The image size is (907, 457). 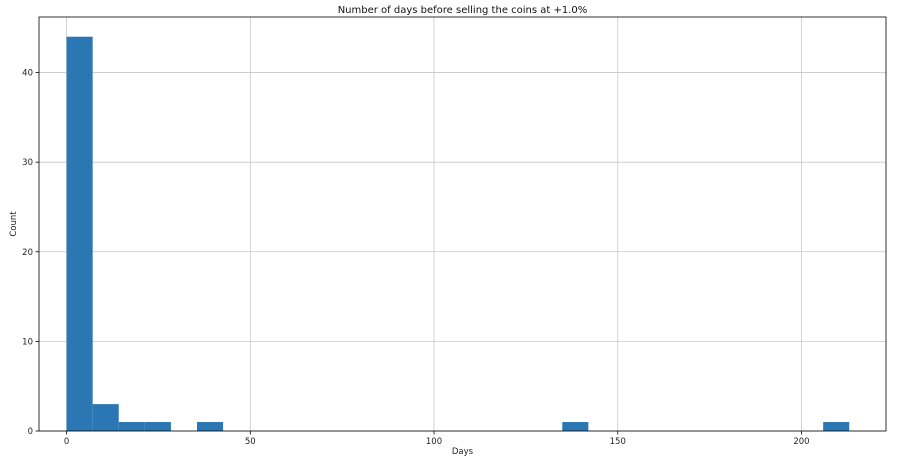 I want to click on x-tick-label: 150, so click(x=618, y=442).